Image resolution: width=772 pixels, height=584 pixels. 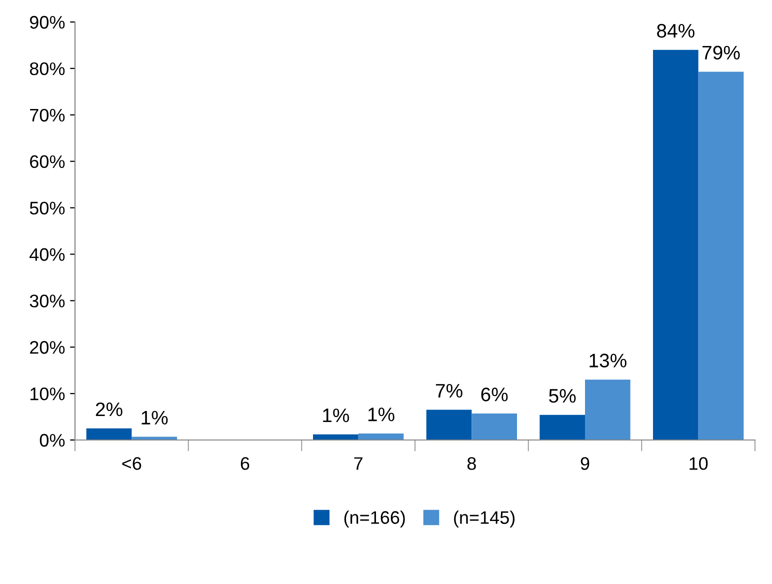 What do you see at coordinates (47, 22) in the screenshot?
I see `y-tick-label: 90%` at bounding box center [47, 22].